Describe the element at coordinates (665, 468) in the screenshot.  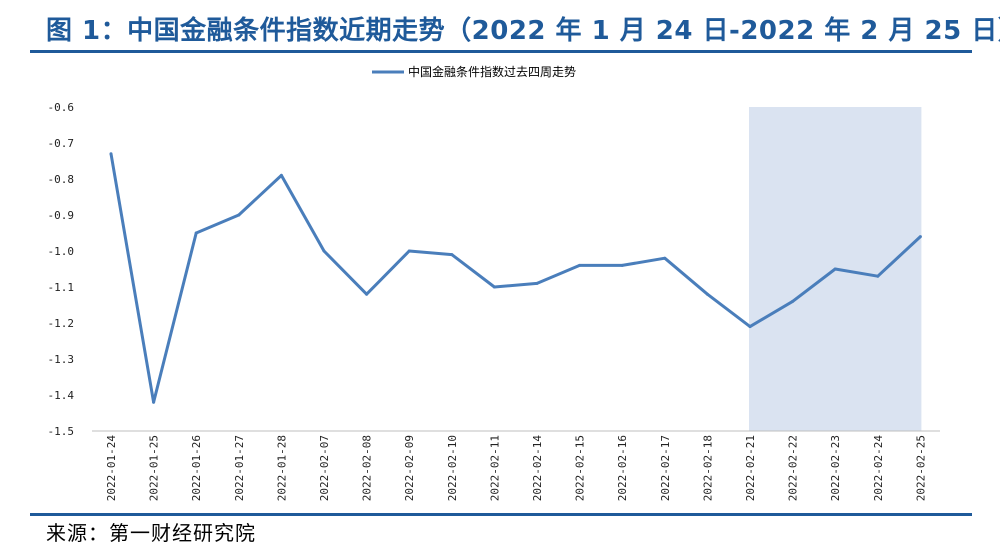
I see `x-tick-label: 2022-02-17` at that location.